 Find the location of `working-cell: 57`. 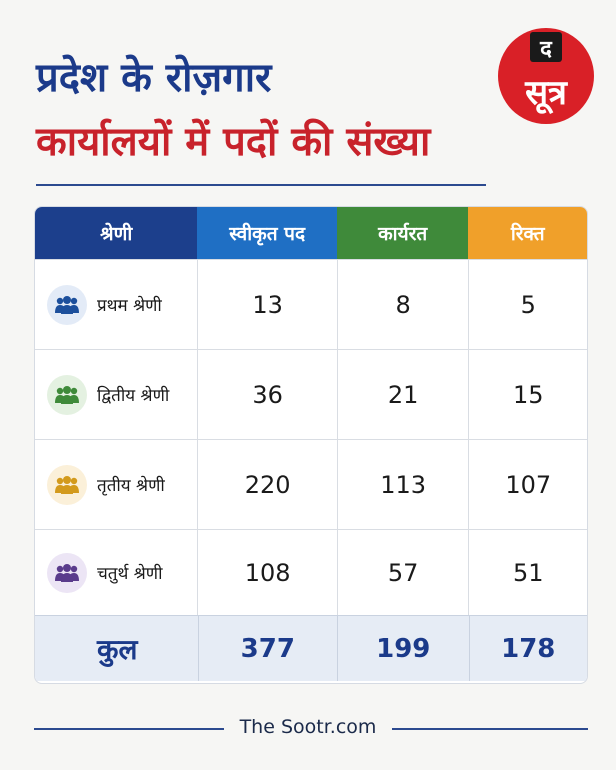

working-cell: 57 is located at coordinates (402, 572).